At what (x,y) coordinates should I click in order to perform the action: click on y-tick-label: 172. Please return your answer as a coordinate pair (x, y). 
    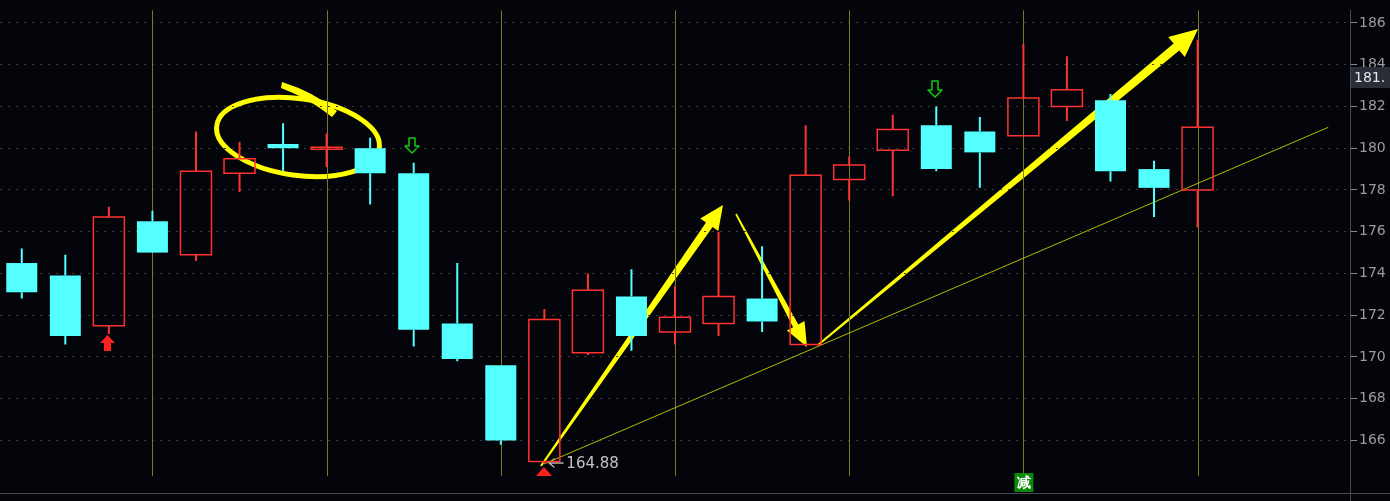
    Looking at the image, I should click on (1372, 313).